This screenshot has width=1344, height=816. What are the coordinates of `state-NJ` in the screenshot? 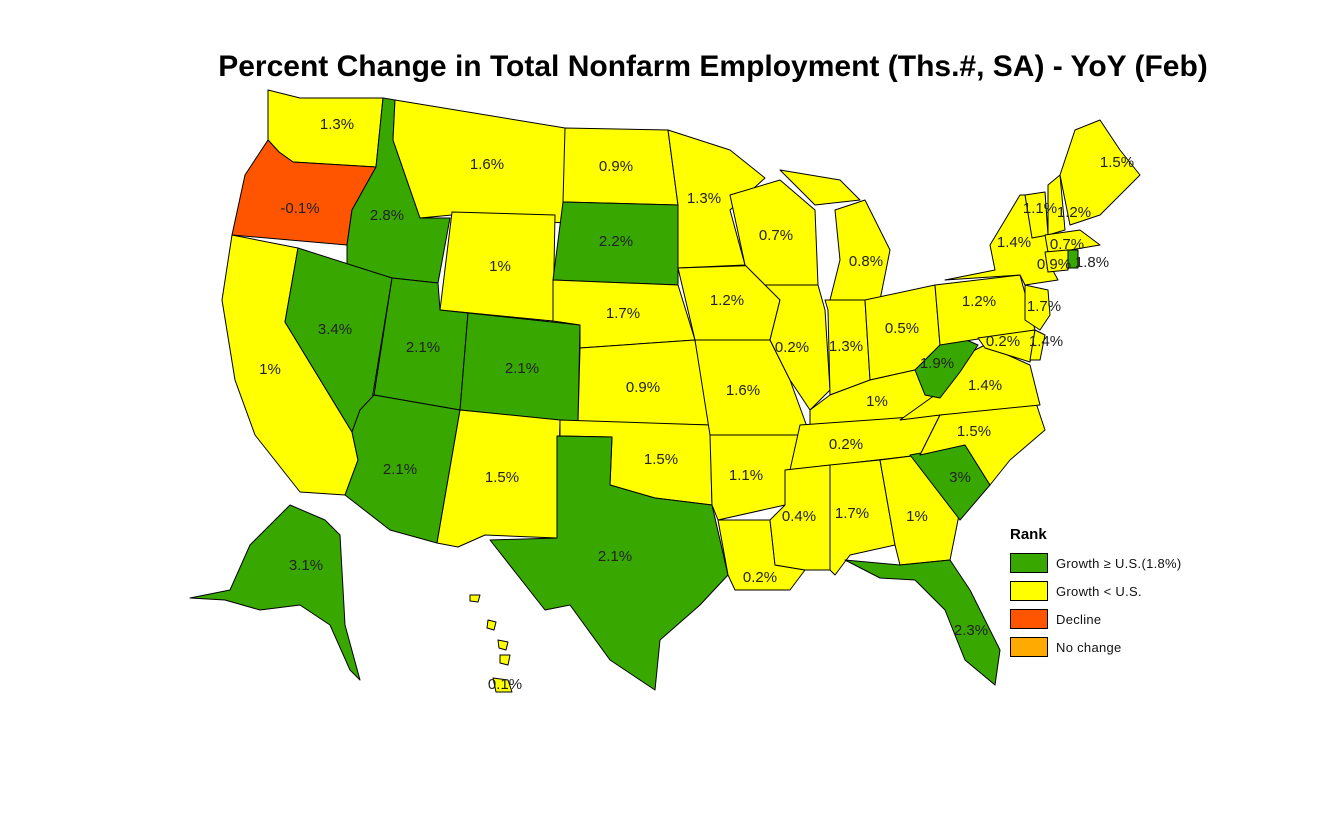 It's located at (1037, 307).